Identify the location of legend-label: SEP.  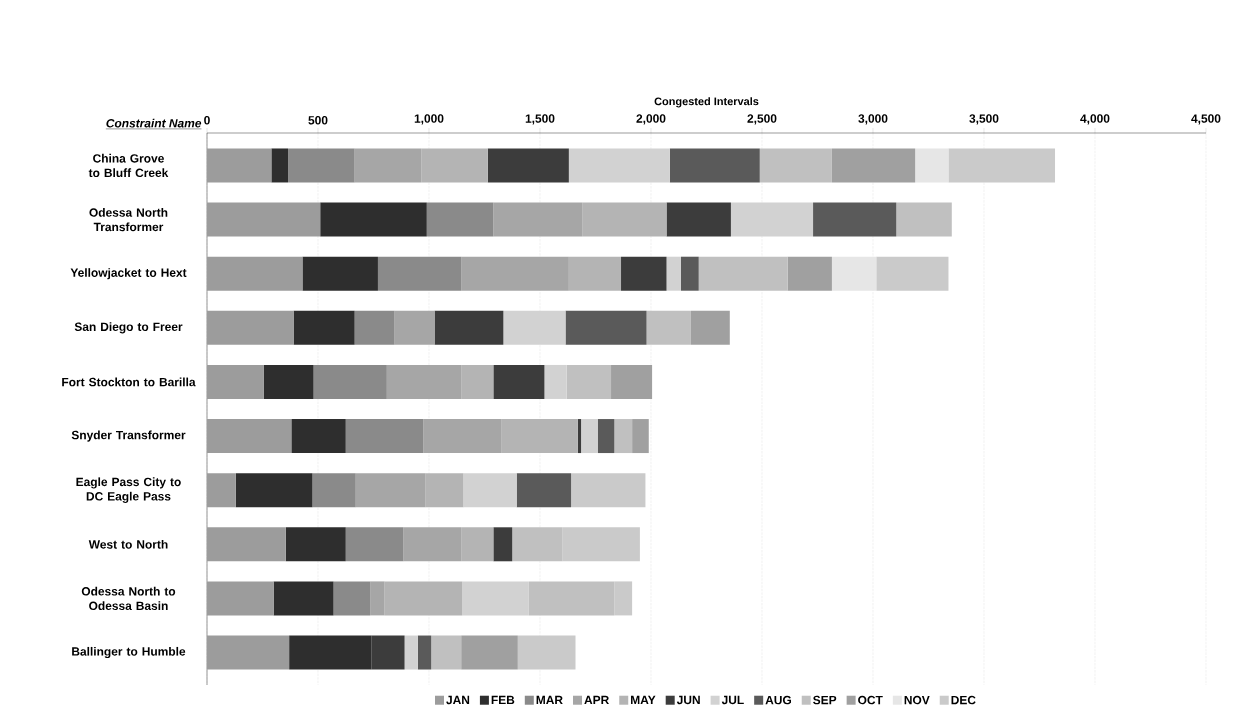
(825, 700).